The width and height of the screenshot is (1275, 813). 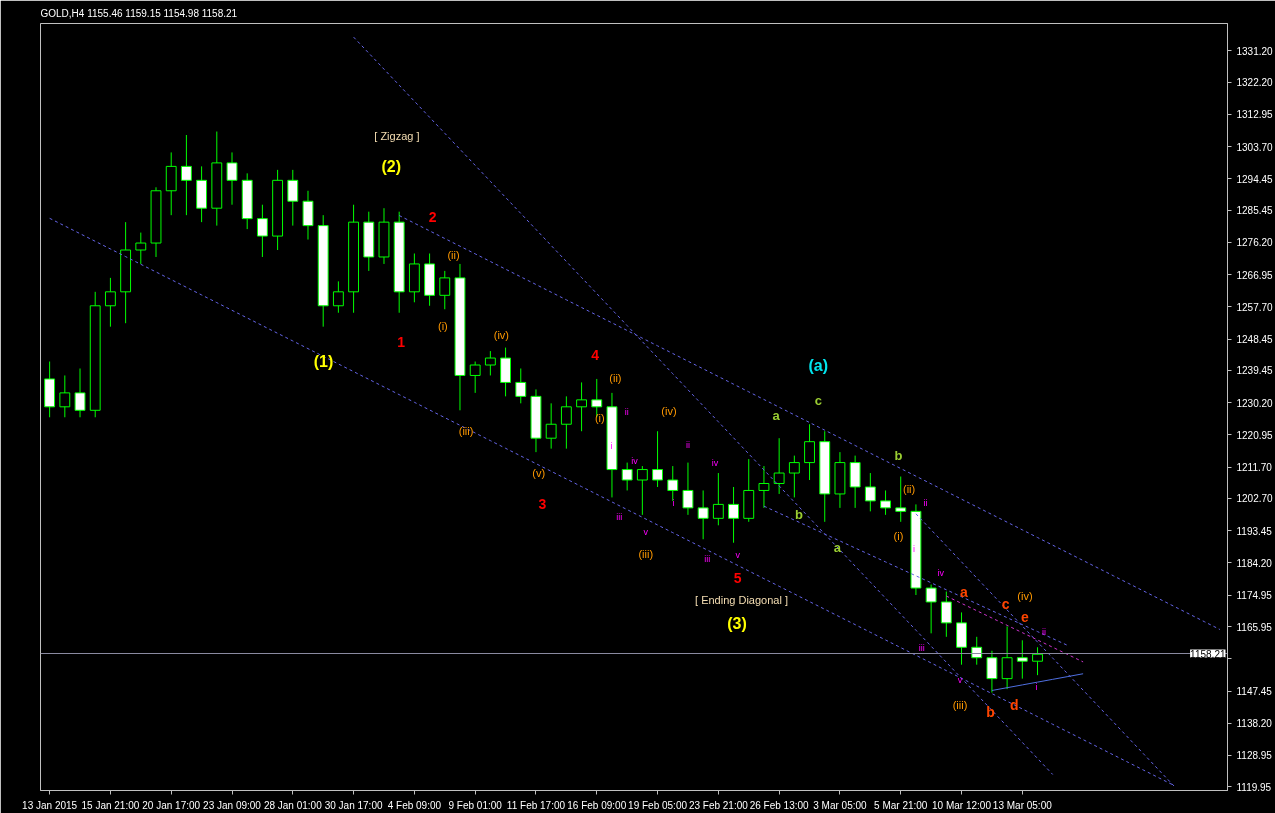 I want to click on annotation: 5, so click(x=737, y=577).